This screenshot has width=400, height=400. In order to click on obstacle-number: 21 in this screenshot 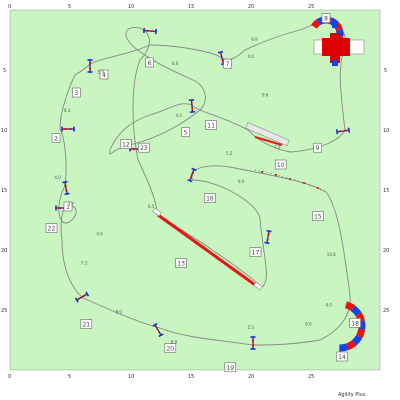, I will do `click(86, 324)`.